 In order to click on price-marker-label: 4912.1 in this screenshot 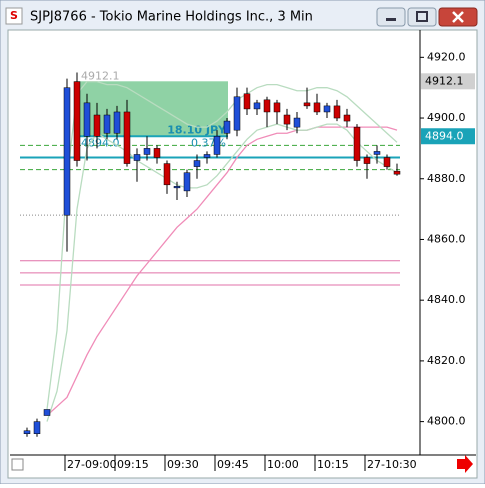, I will do `click(444, 80)`.